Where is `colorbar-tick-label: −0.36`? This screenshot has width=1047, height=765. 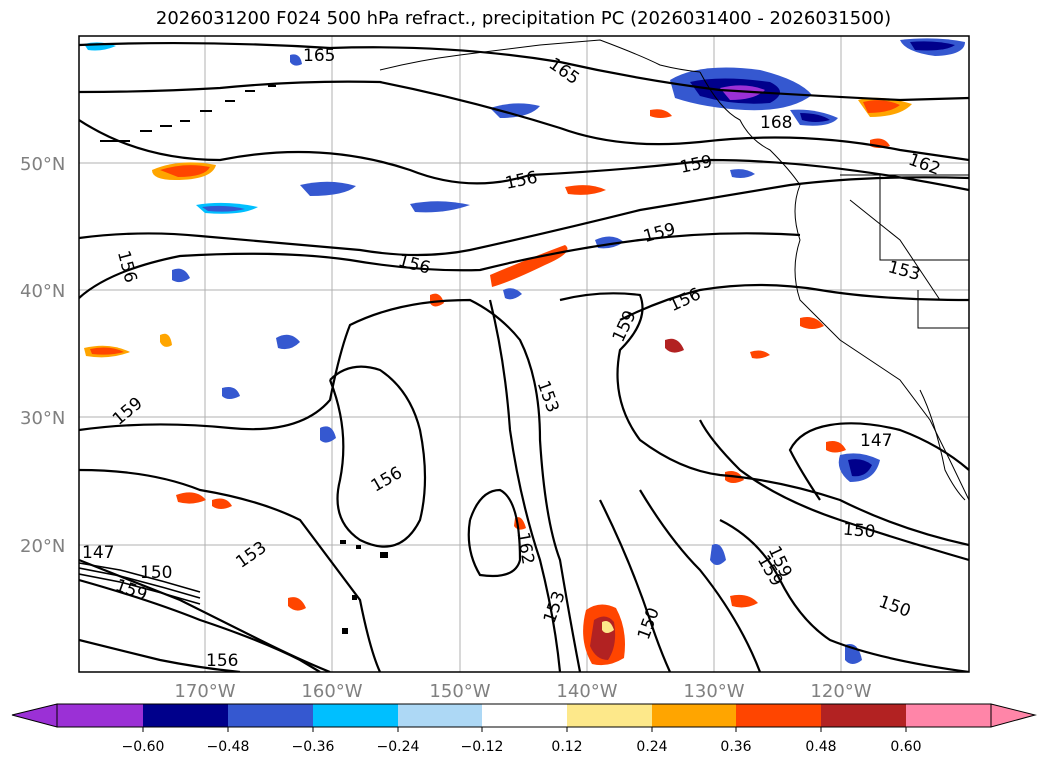 colorbar-tick-label: −0.36 is located at coordinates (313, 747).